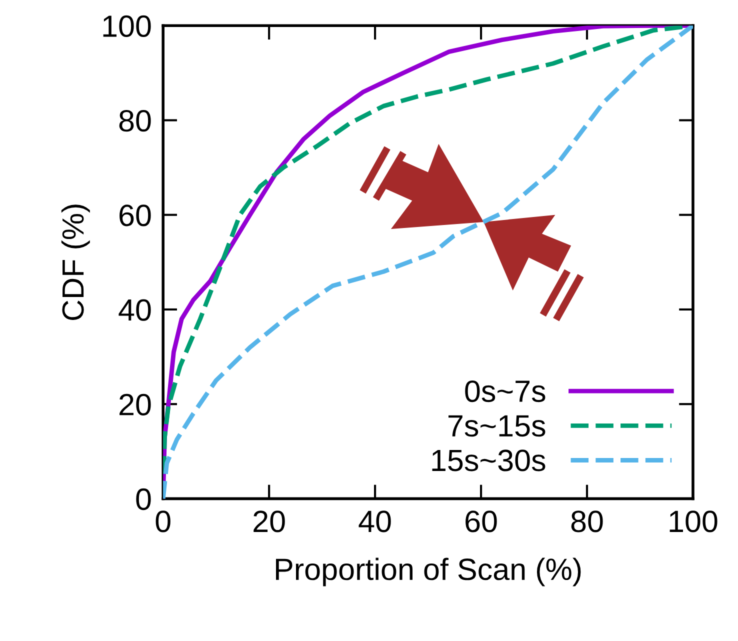 The width and height of the screenshot is (738, 641). What do you see at coordinates (505, 391) in the screenshot?
I see `legend-label: 0s~7s` at bounding box center [505, 391].